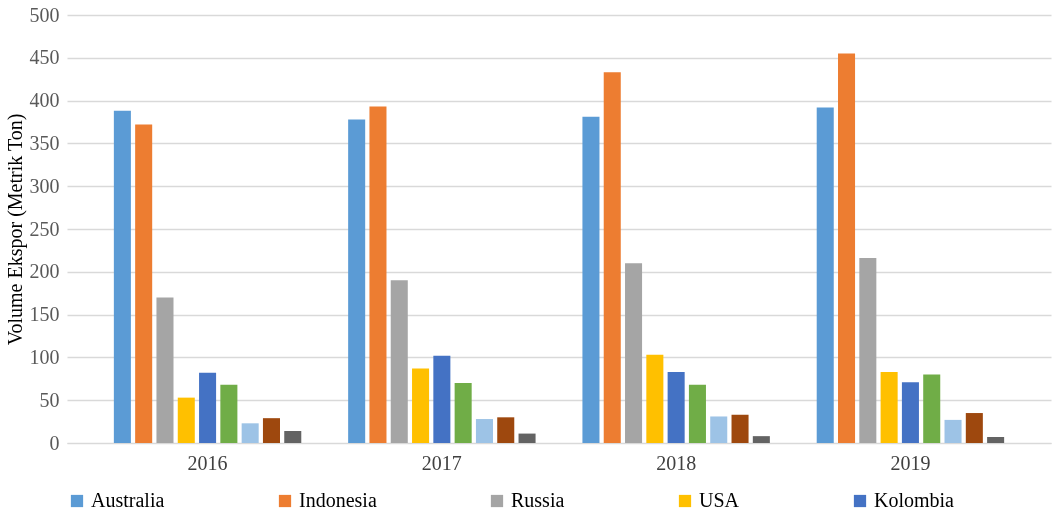 The height and width of the screenshot is (516, 1056). I want to click on y-tick-label: 450, so click(44, 57).